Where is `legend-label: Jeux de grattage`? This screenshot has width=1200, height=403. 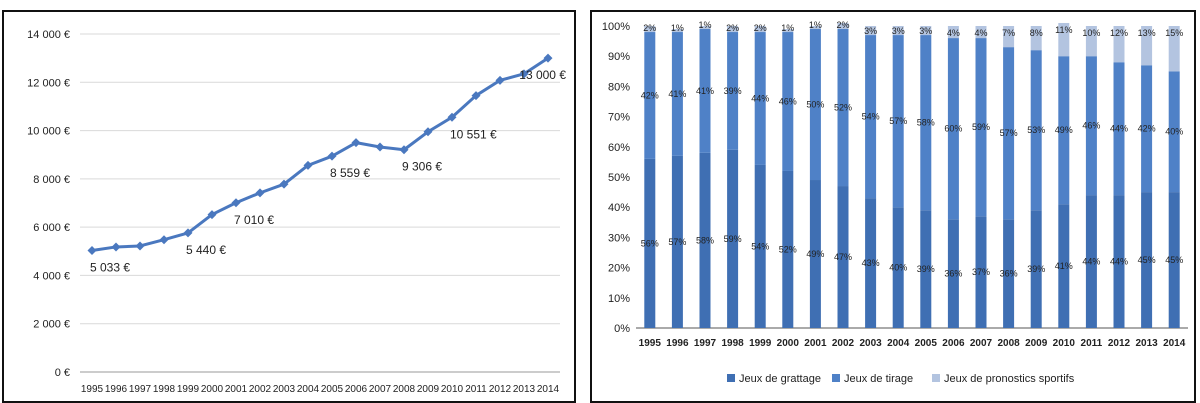
legend-label: Jeux de grattage is located at coordinates (780, 379).